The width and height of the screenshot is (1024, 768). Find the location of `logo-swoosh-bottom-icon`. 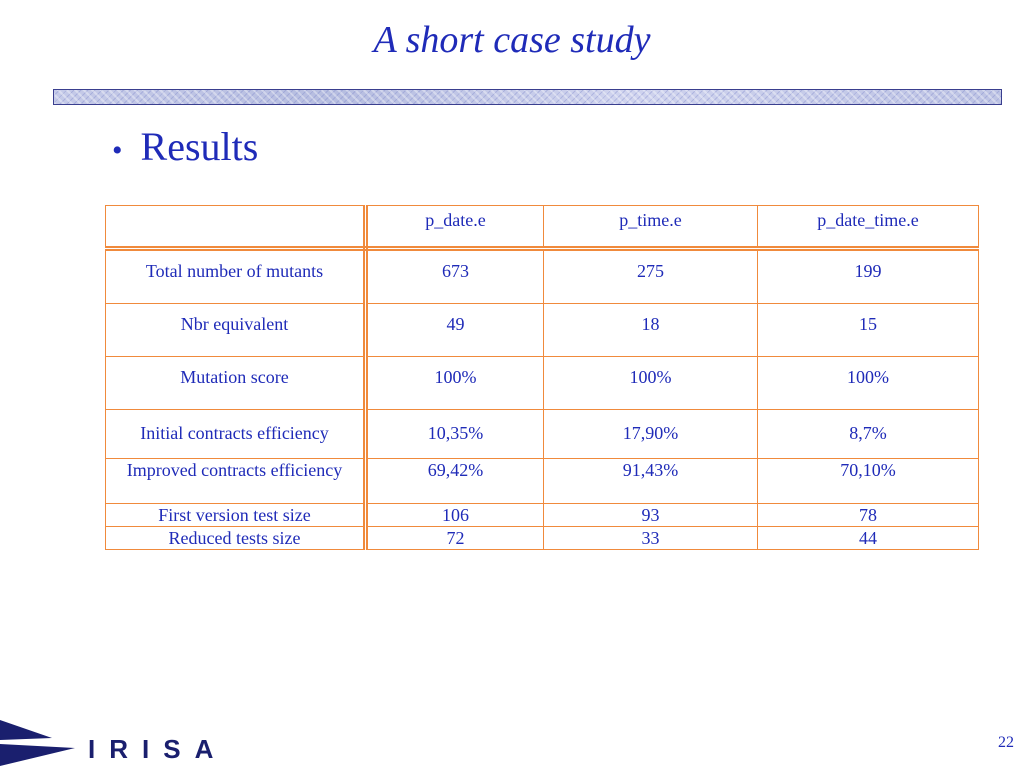

logo-swoosh-bottom-icon is located at coordinates (37, 755).